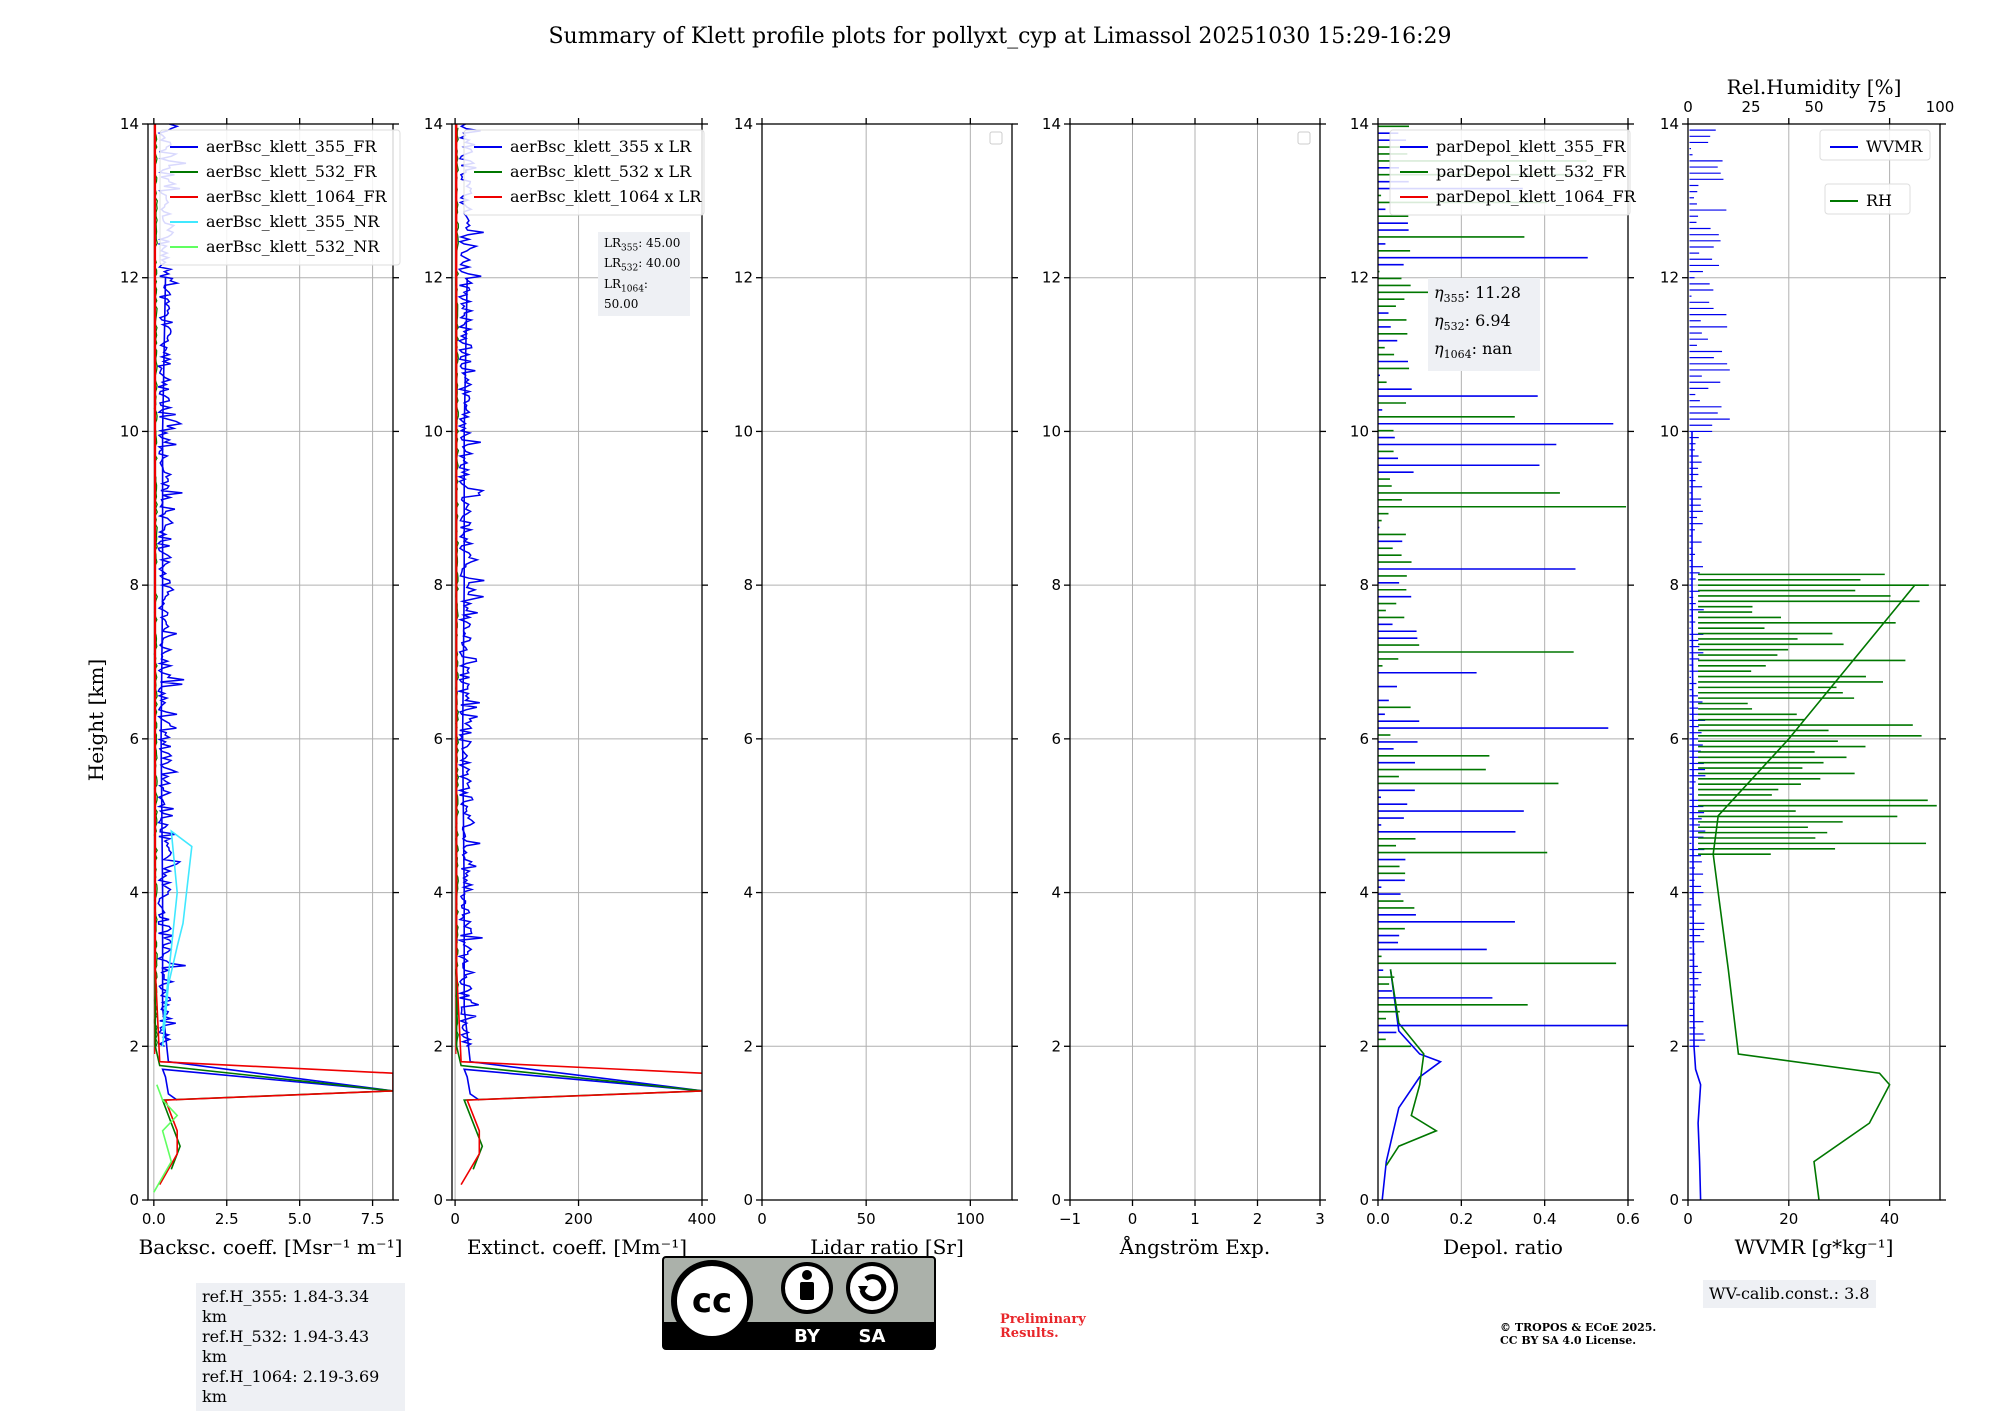 This screenshot has width=2000, height=1411. I want to click on x-tick-label: 3, so click(1320, 1219).